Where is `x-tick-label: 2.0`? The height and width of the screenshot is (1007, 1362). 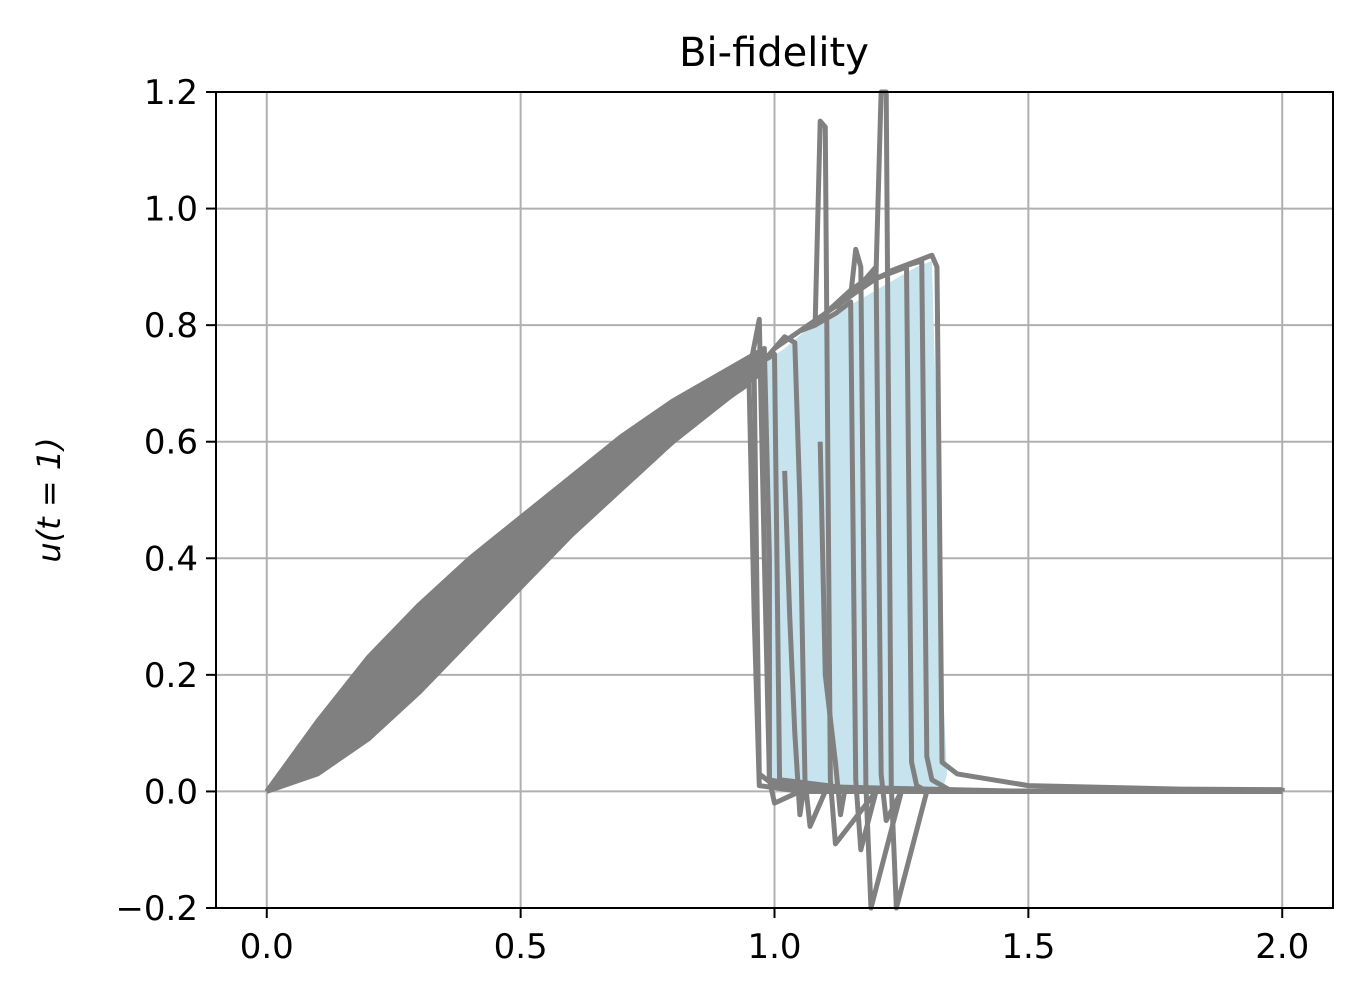
x-tick-label: 2.0 is located at coordinates (1282, 947).